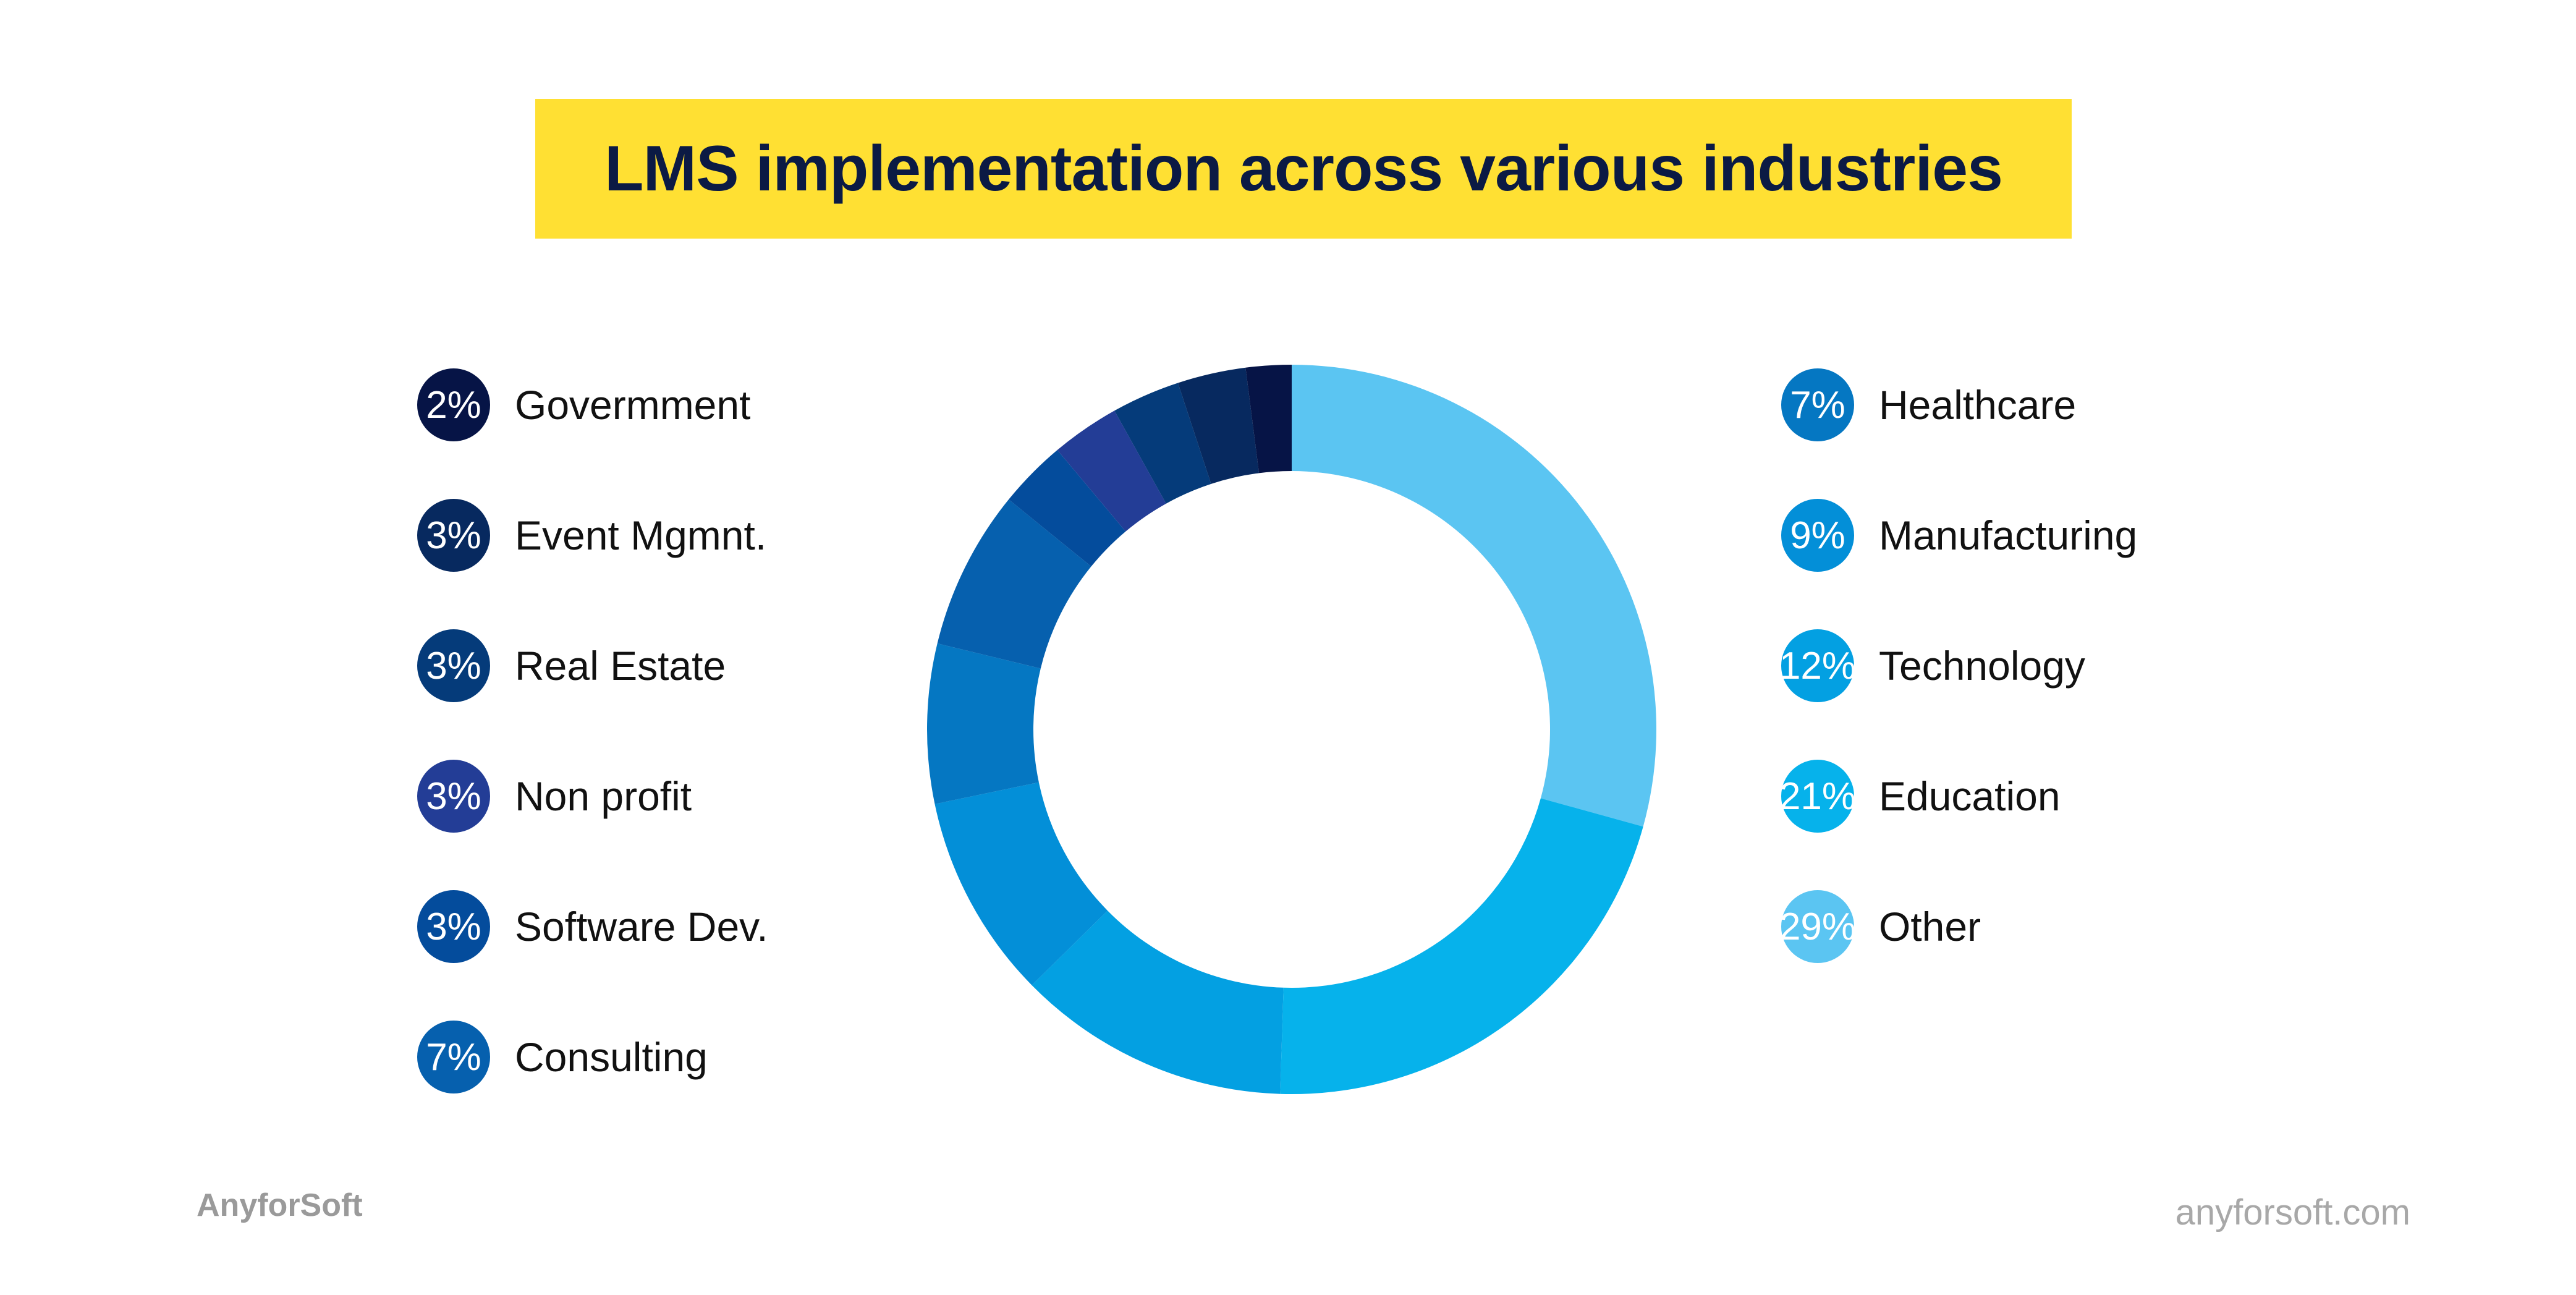  I want to click on legend-label: Real Estate, so click(620, 666).